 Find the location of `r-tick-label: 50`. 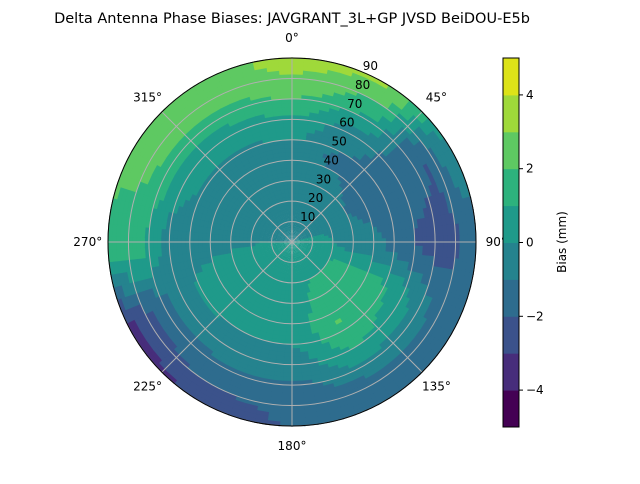

r-tick-label: 50 is located at coordinates (338, 142).